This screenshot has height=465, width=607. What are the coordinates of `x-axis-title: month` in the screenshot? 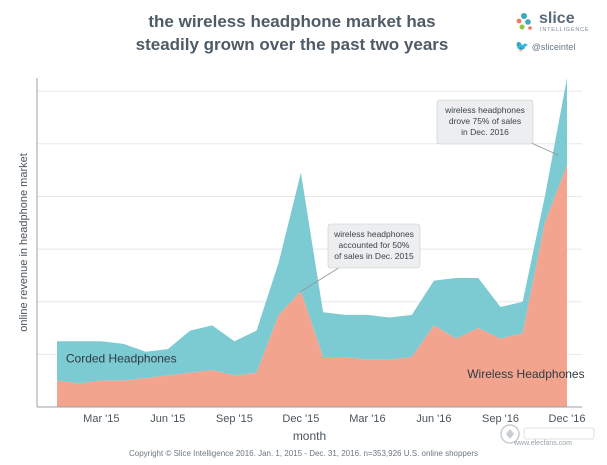 It's located at (309, 436).